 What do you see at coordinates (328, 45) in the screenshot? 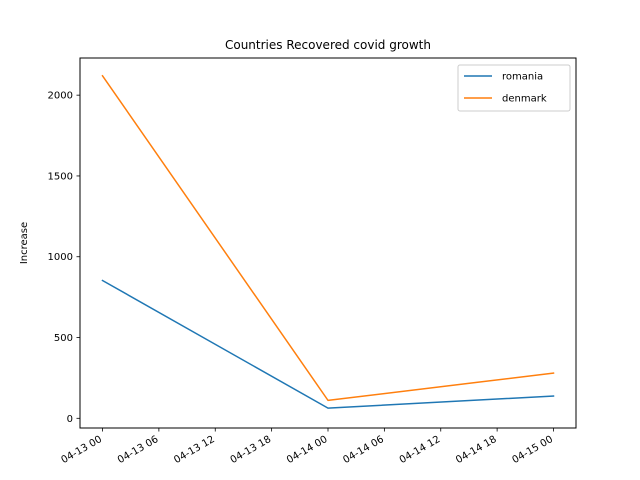
I see `chart-title: Countries Recovered covid growth` at bounding box center [328, 45].